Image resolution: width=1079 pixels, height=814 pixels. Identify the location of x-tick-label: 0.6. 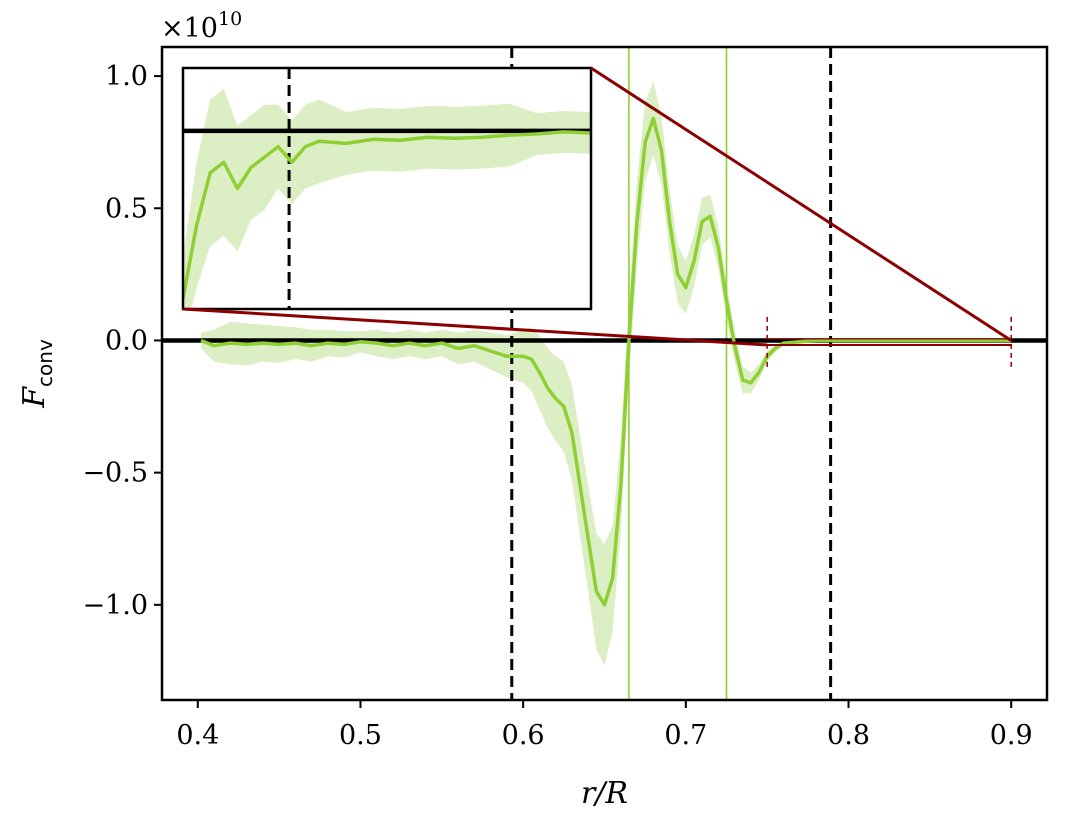
(523, 735).